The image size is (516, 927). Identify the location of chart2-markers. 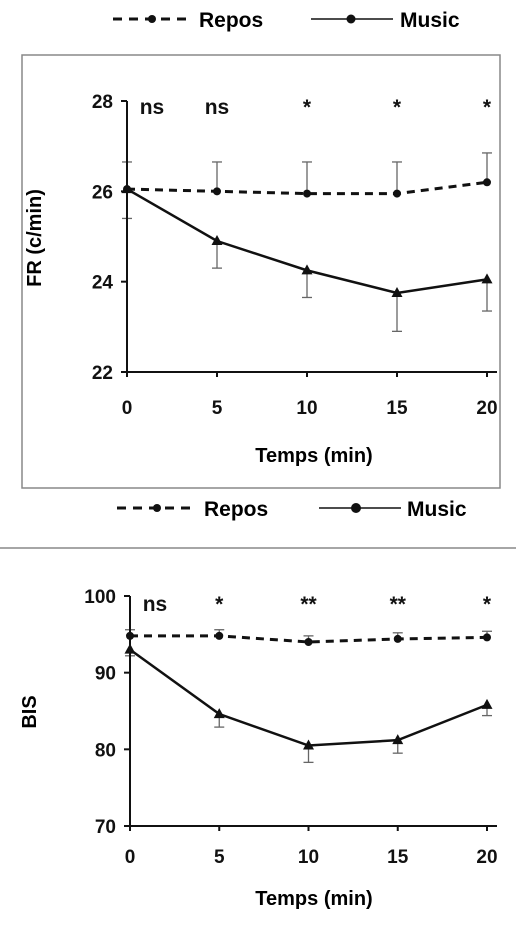
(308, 690).